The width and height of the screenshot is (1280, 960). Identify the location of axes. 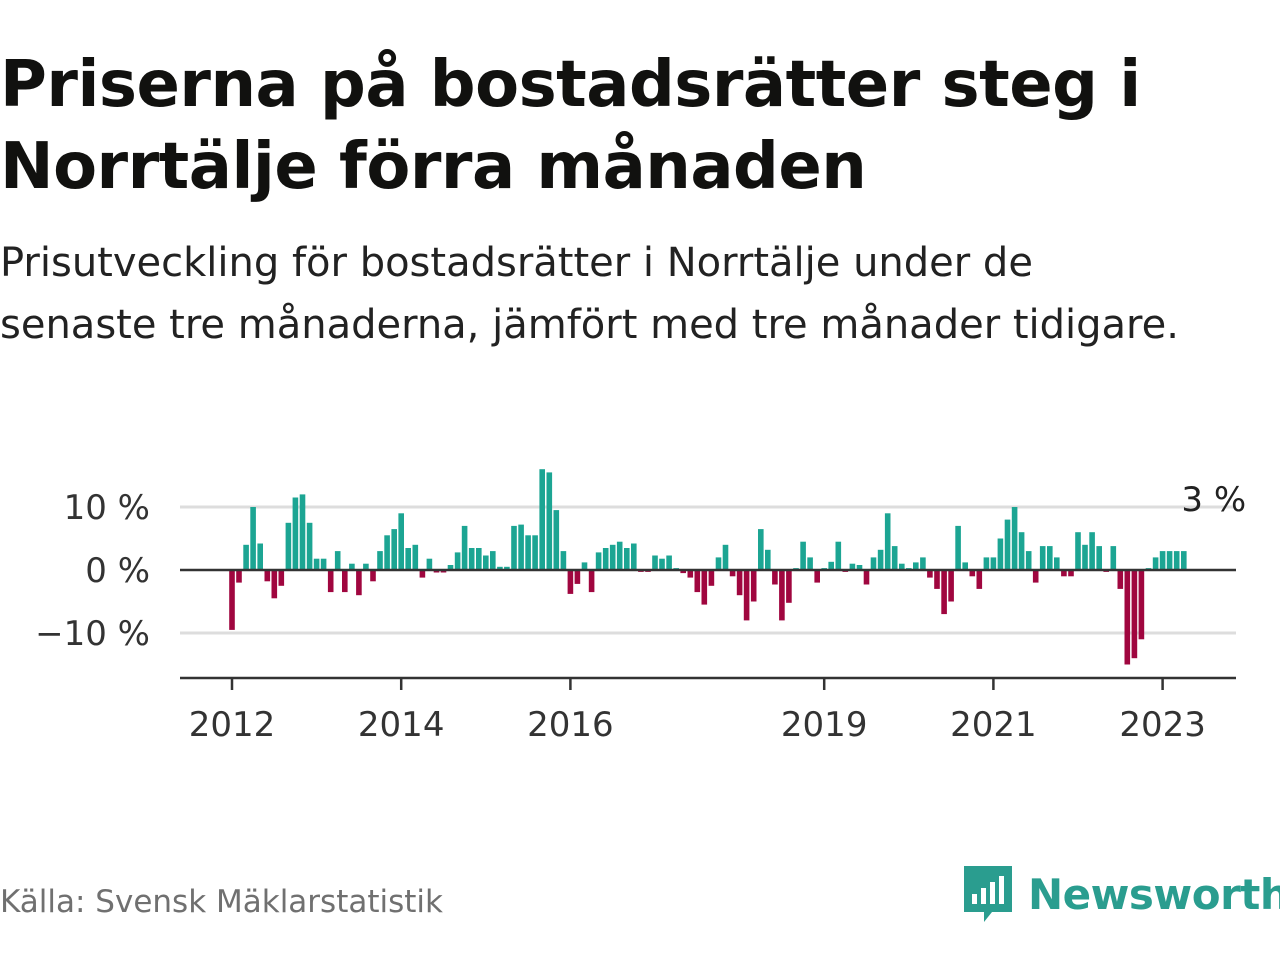
(708, 629).